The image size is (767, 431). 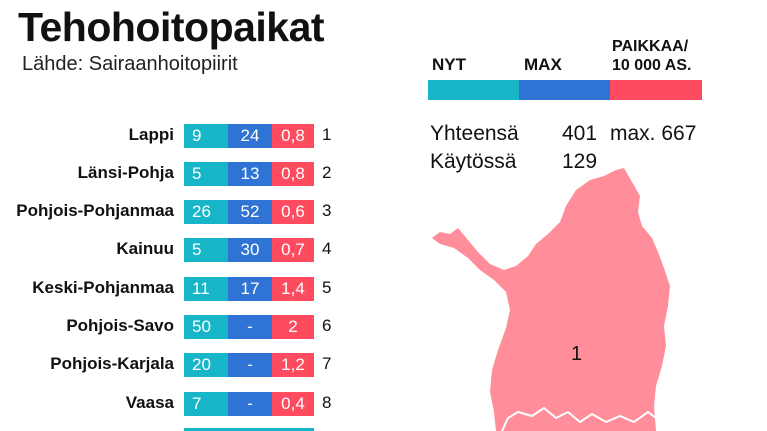 What do you see at coordinates (293, 289) in the screenshot?
I see `per10k-cell: 1,4` at bounding box center [293, 289].